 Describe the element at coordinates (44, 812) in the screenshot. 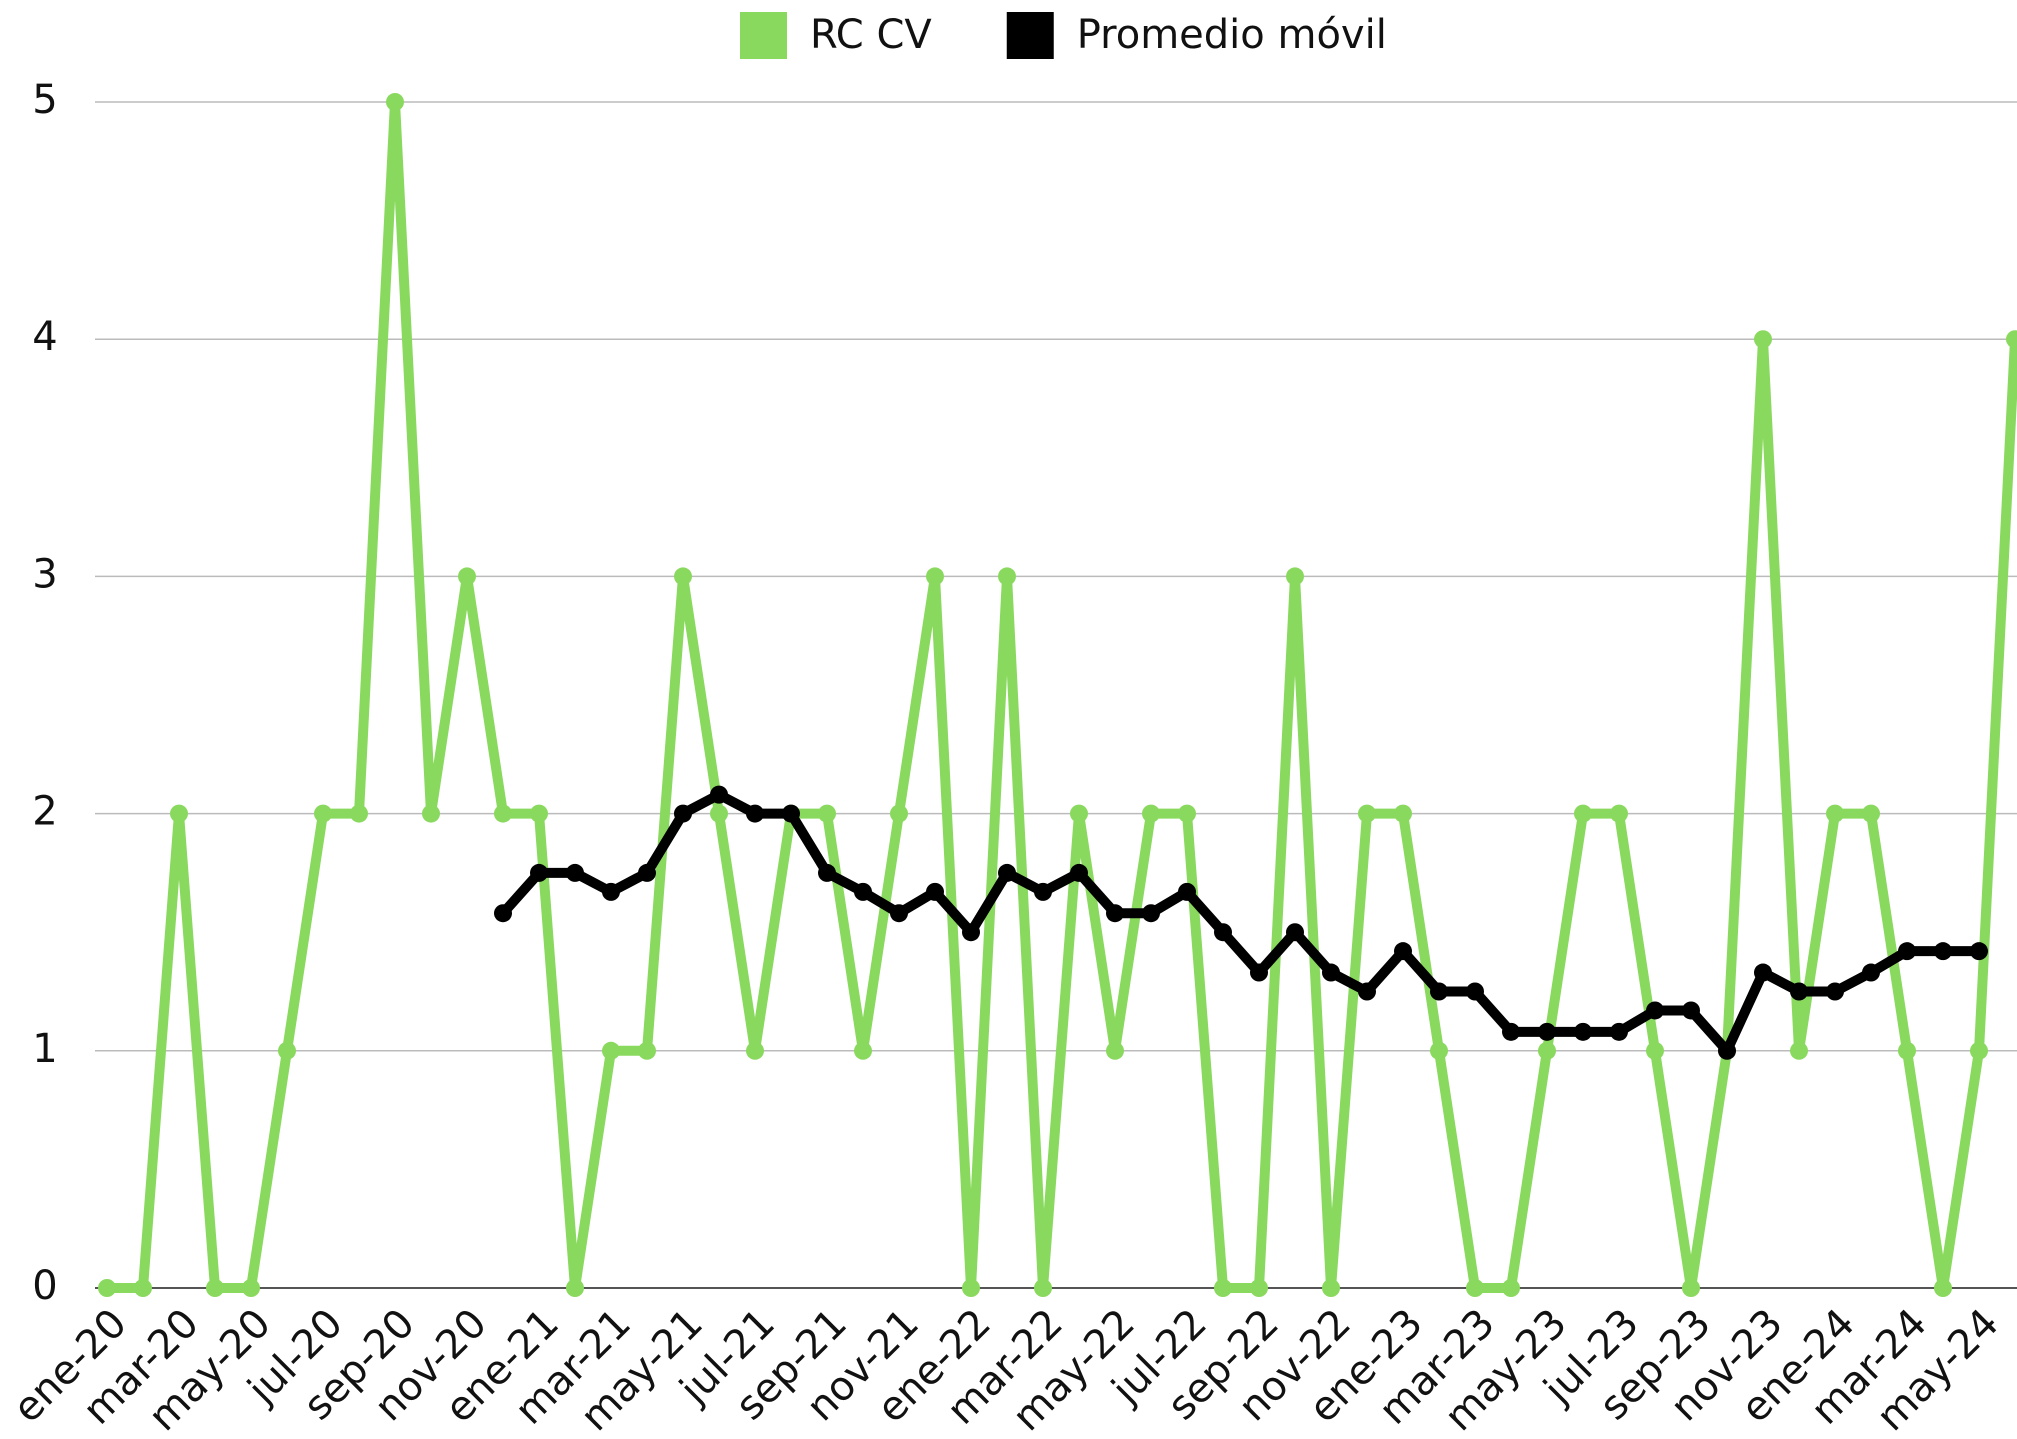

I see `y-tick-label: 2` at that location.